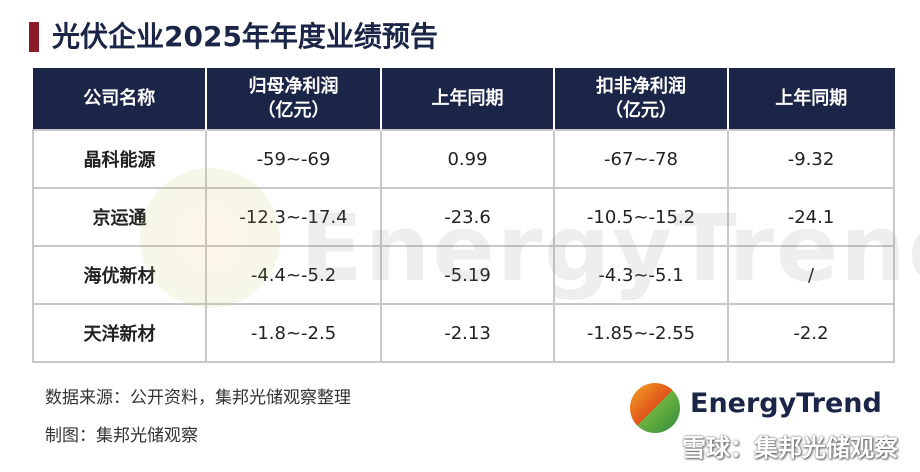 The height and width of the screenshot is (472, 920). I want to click on value-cell: -23.6, so click(467, 217).